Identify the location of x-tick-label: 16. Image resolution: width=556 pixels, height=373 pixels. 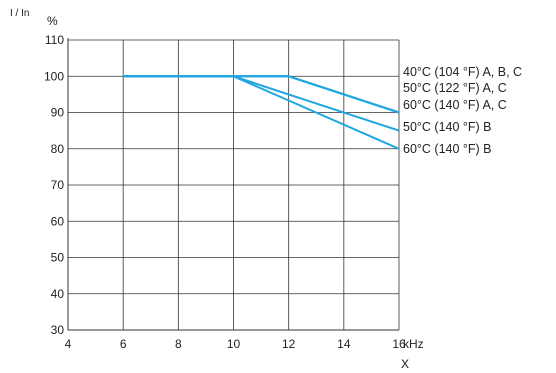
(399, 344).